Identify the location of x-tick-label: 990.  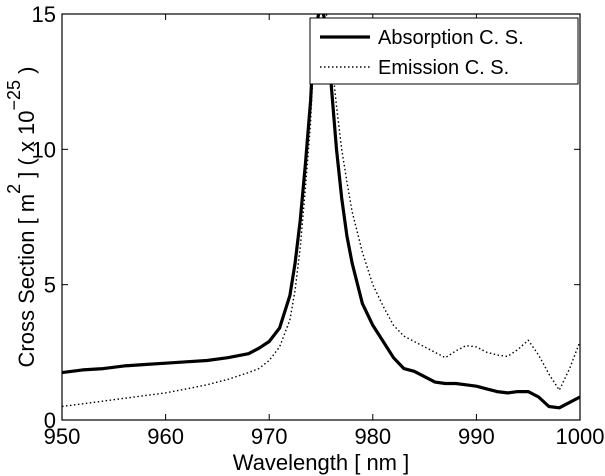
(476, 436).